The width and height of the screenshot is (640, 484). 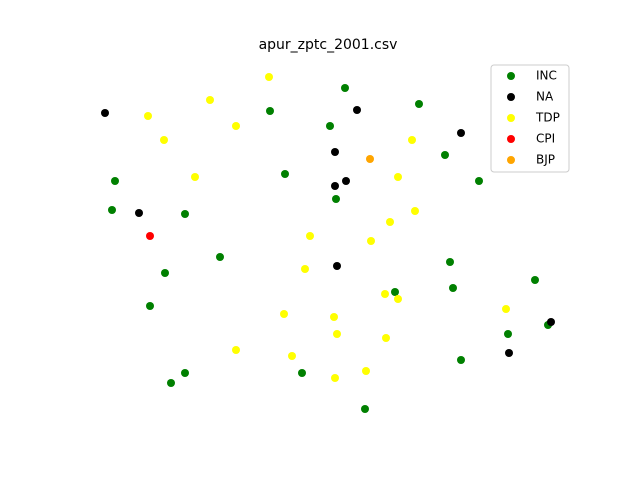 What do you see at coordinates (545, 160) in the screenshot?
I see `legend-label: BJP` at bounding box center [545, 160].